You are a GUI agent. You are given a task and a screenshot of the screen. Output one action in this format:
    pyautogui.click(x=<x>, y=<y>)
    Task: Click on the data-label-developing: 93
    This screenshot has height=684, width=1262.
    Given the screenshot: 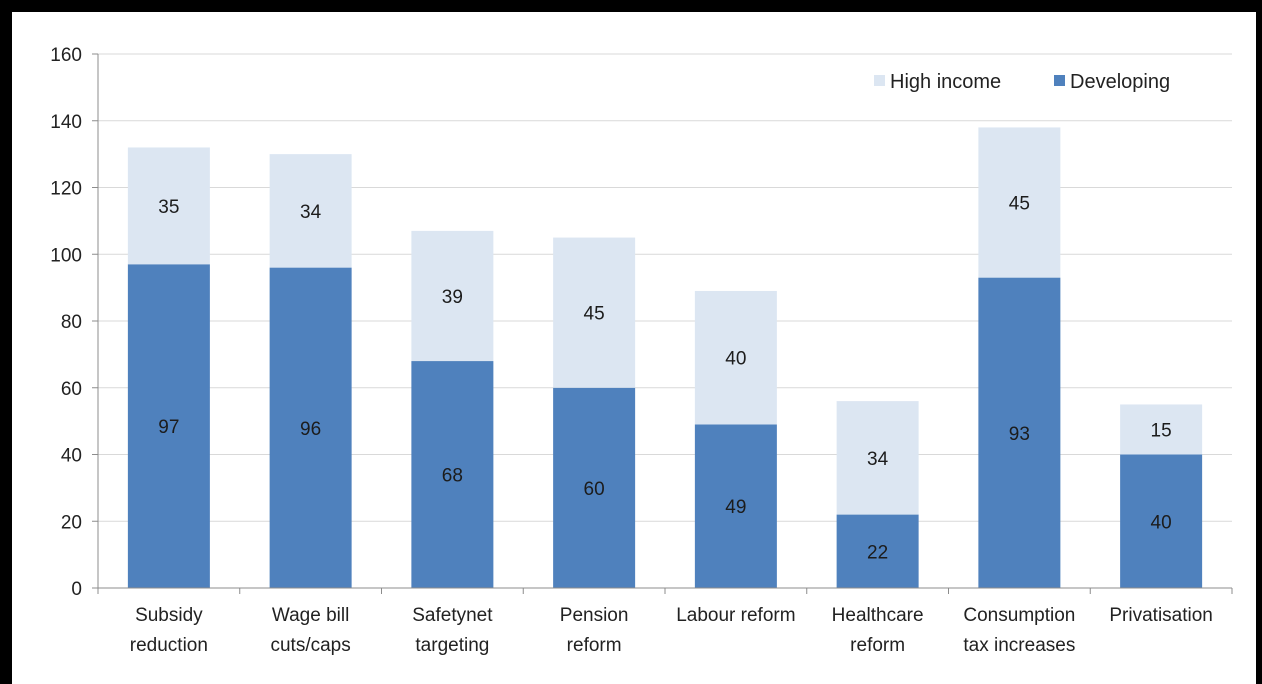 What is the action you would take?
    pyautogui.click(x=1019, y=434)
    